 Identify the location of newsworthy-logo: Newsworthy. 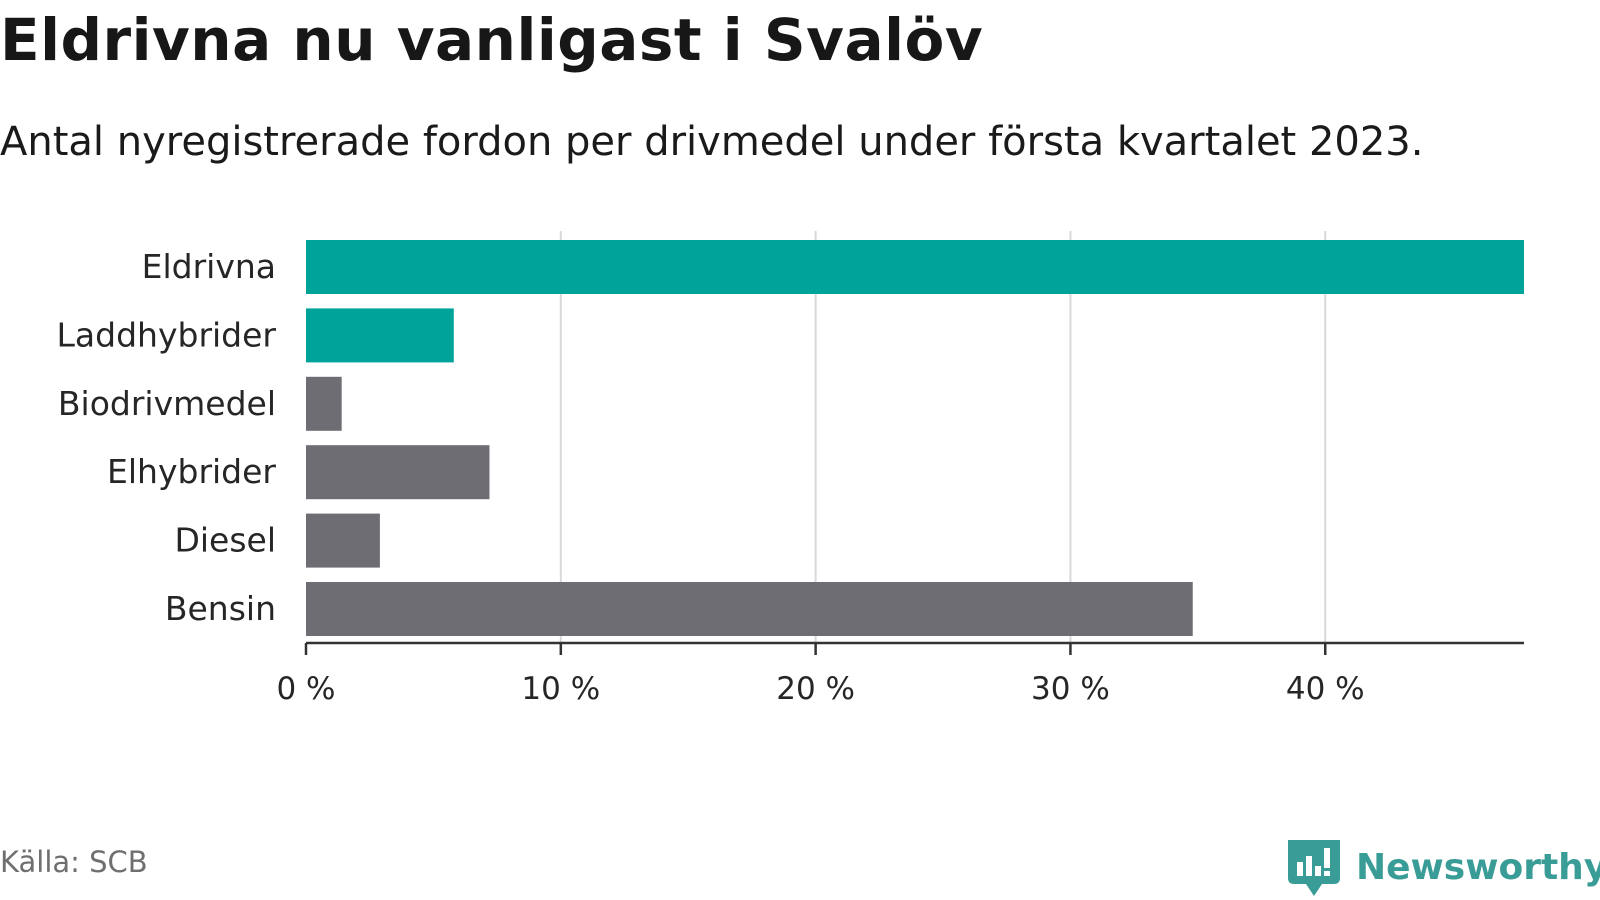
(1444, 868).